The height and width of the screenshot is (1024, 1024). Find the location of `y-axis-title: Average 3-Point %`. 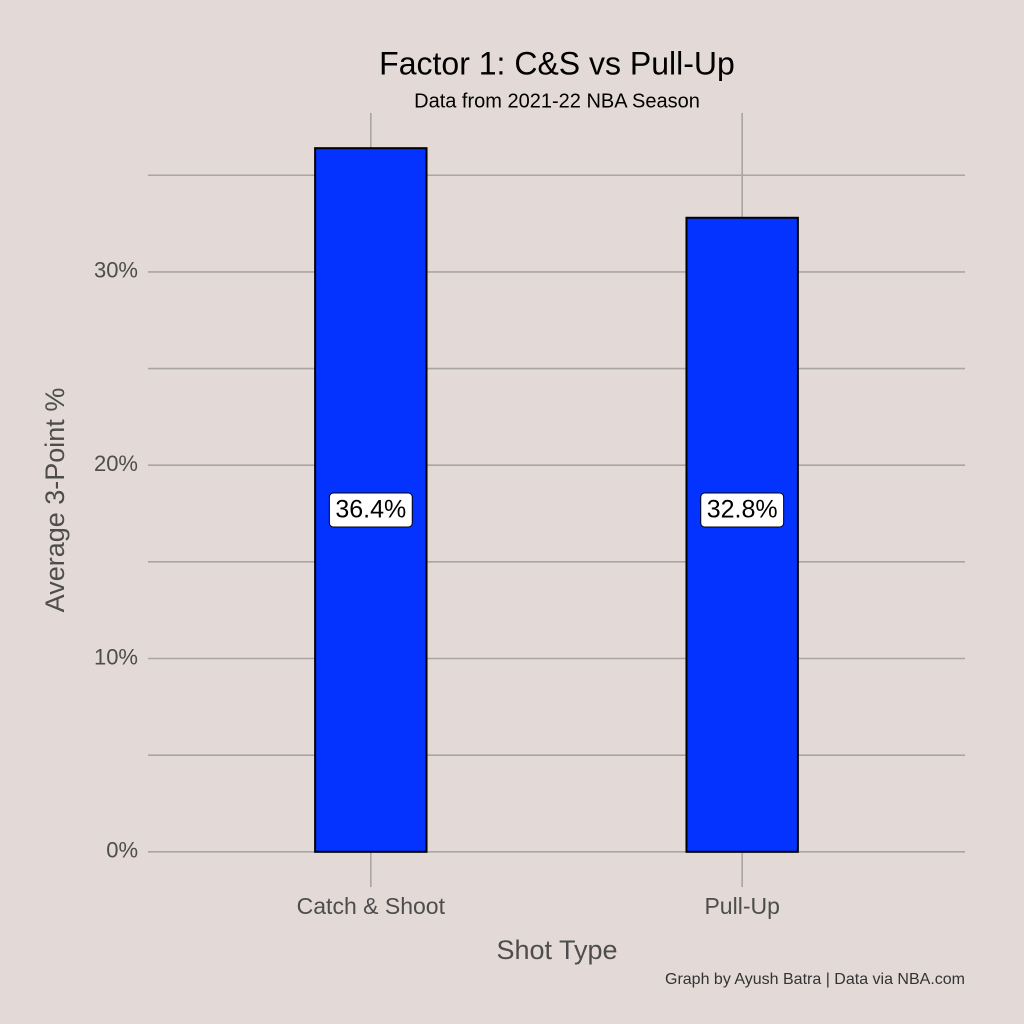

y-axis-title: Average 3-Point % is located at coordinates (55, 500).